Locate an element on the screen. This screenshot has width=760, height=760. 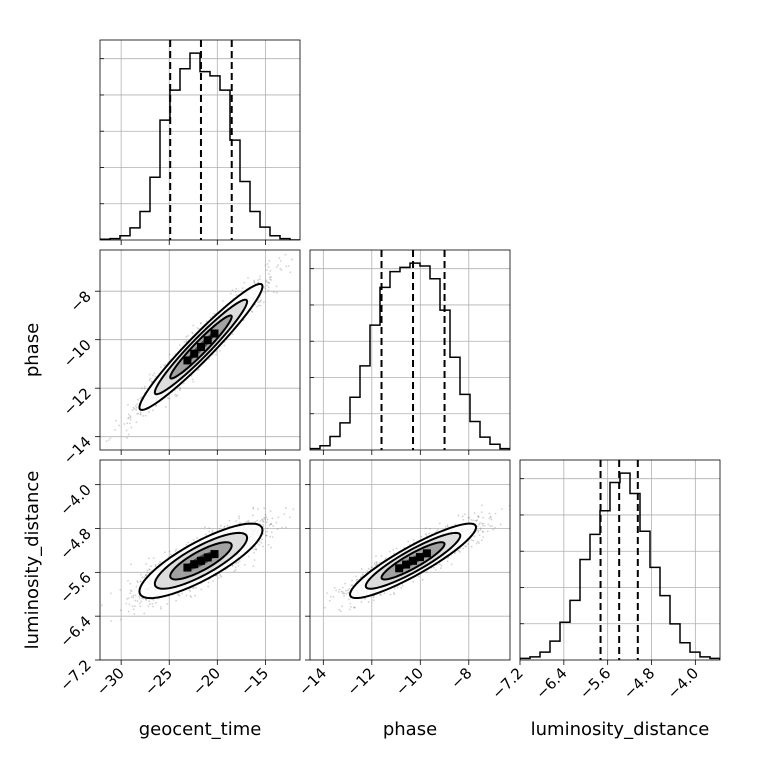
x-axis-label: geocent_time is located at coordinates (200, 729).